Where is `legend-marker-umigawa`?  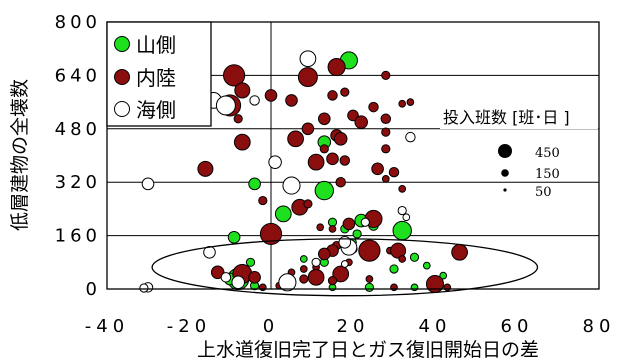 legend-marker-umigawa is located at coordinates (122, 109).